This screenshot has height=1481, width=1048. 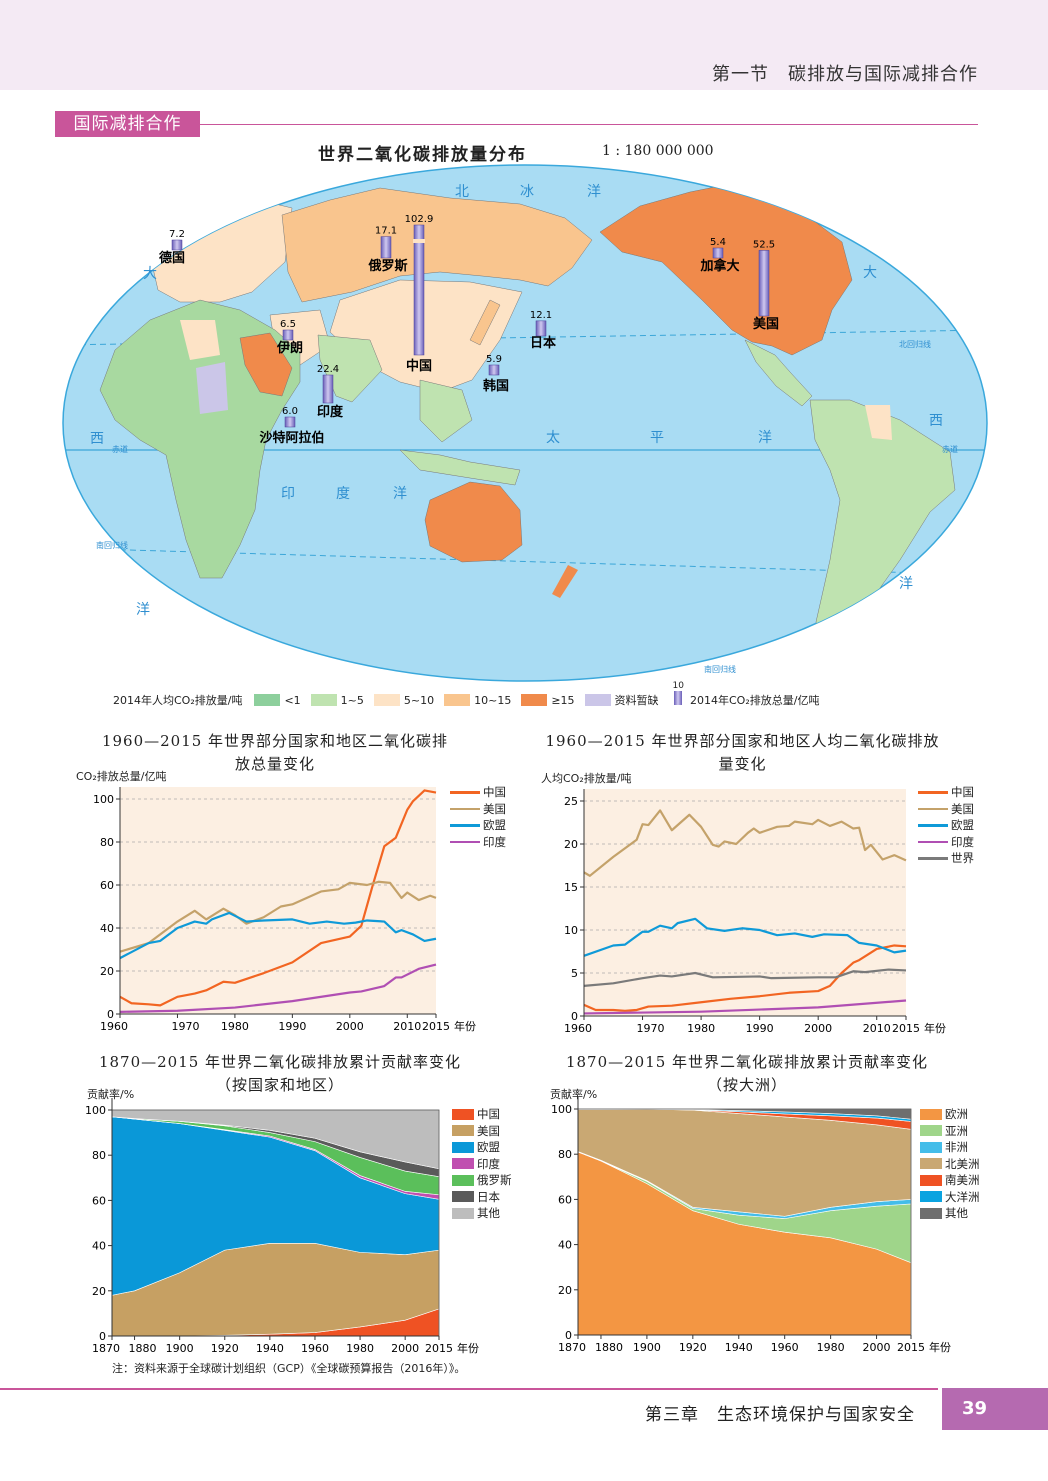 What do you see at coordinates (962, 792) in the screenshot?
I see `legend-label: 中国` at bounding box center [962, 792].